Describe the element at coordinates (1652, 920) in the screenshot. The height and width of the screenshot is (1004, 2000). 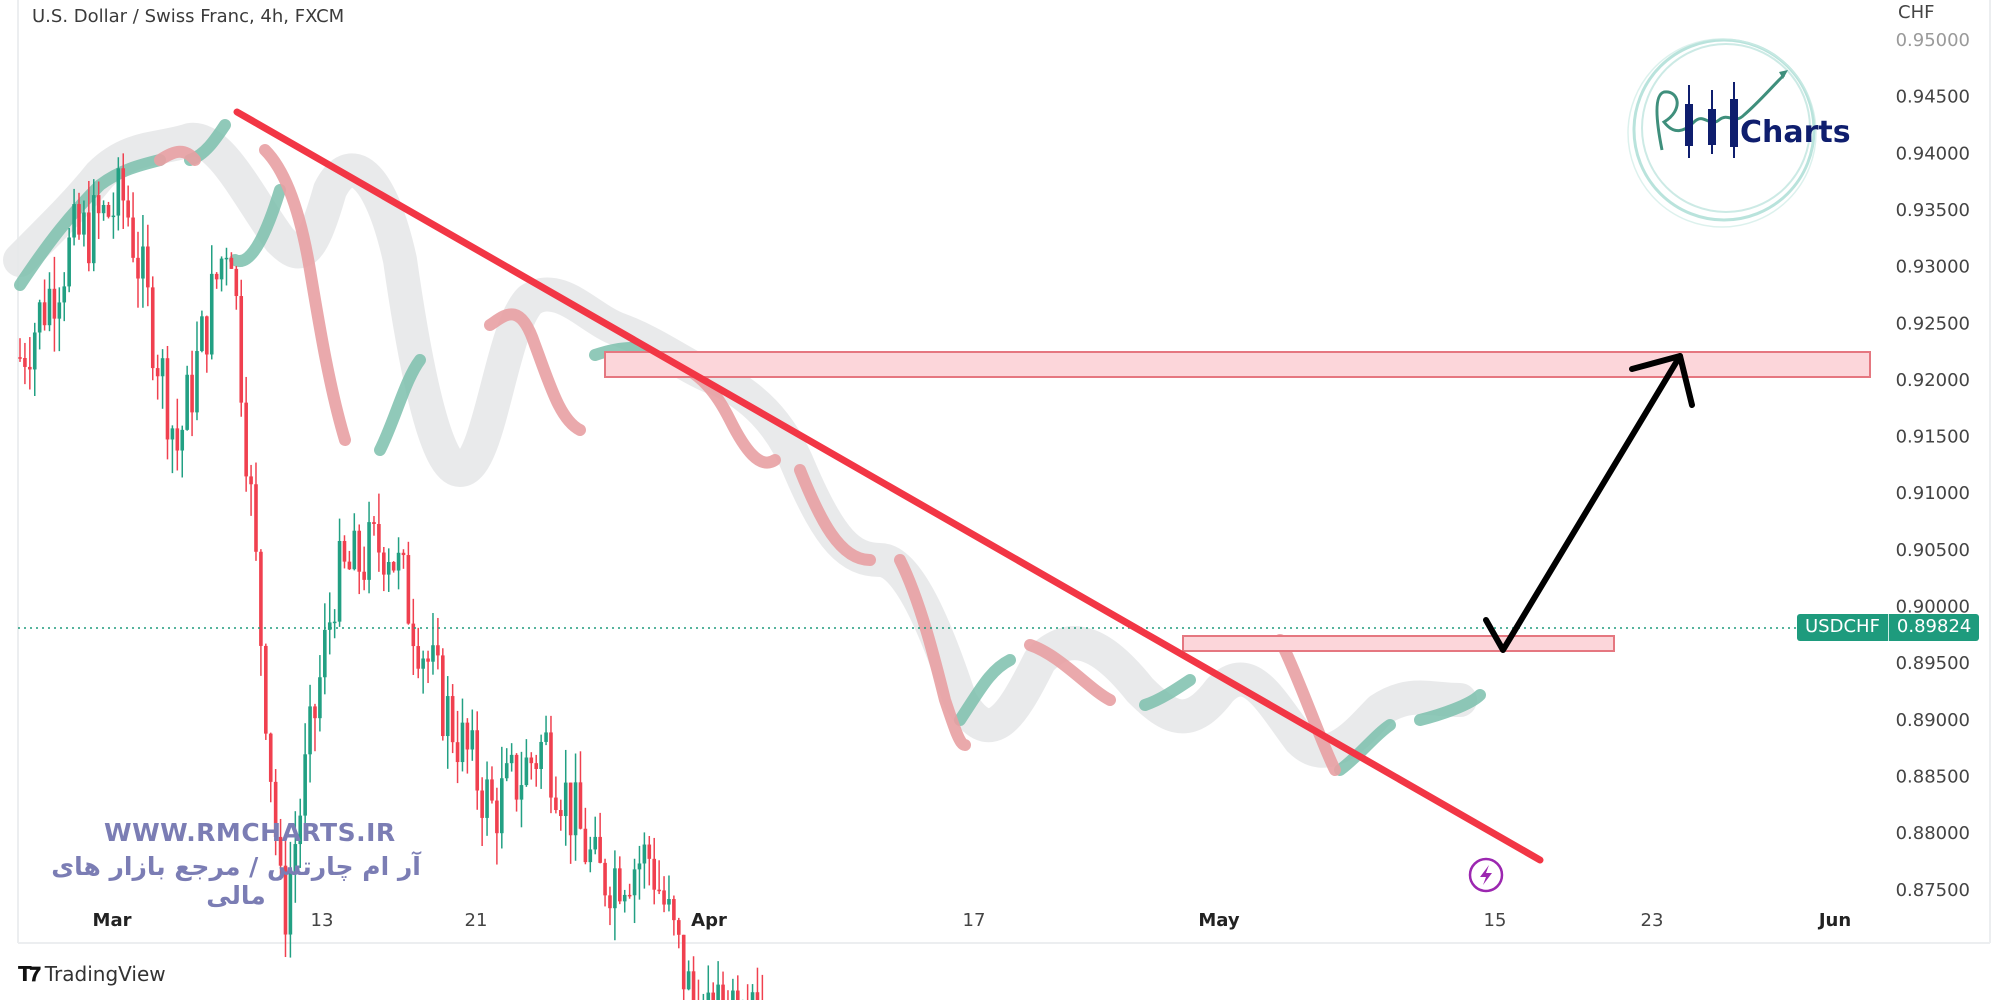
I see `time-tick-label: 23` at that location.